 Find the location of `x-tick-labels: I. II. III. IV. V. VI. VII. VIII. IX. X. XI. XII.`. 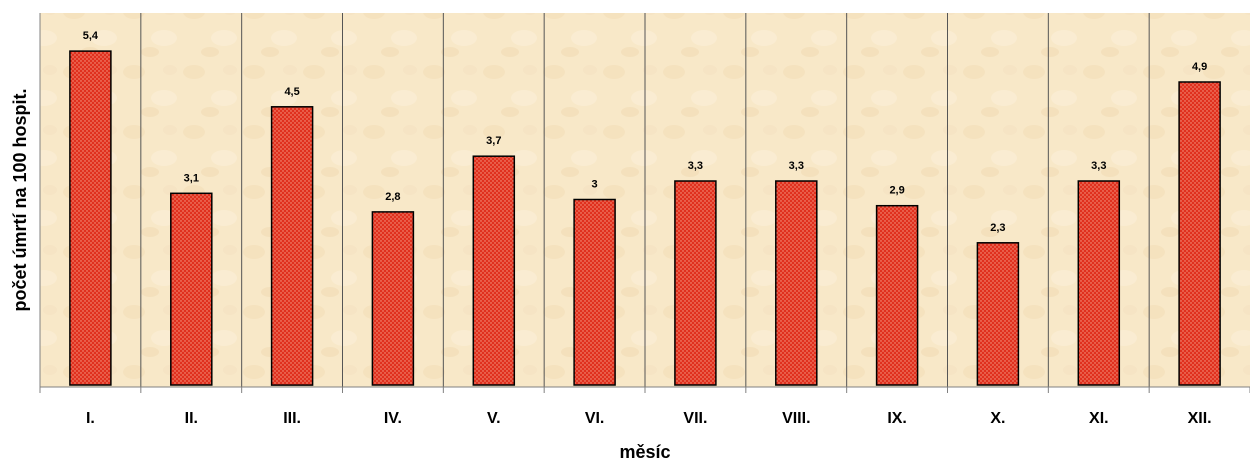

x-tick-labels: I. II. III. IV. V. VI. VII. VIII. IX. X. XI. XII. is located at coordinates (649, 418).